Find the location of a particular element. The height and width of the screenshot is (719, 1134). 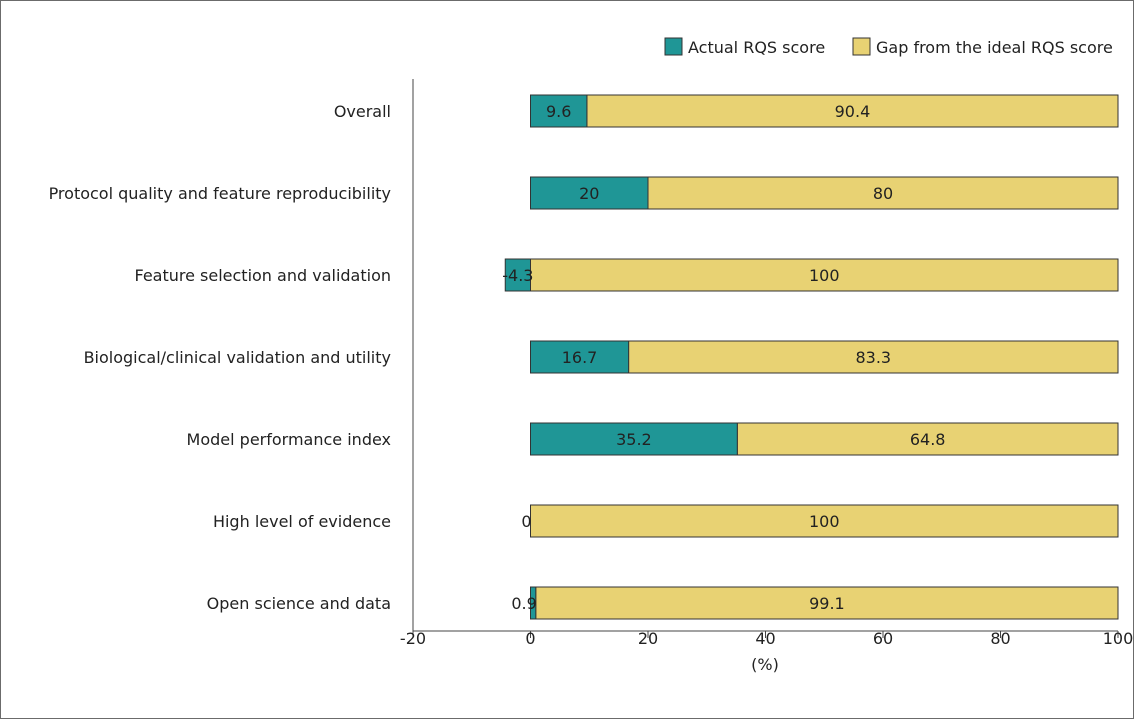

x-tick-label: 100 is located at coordinates (1118, 638).